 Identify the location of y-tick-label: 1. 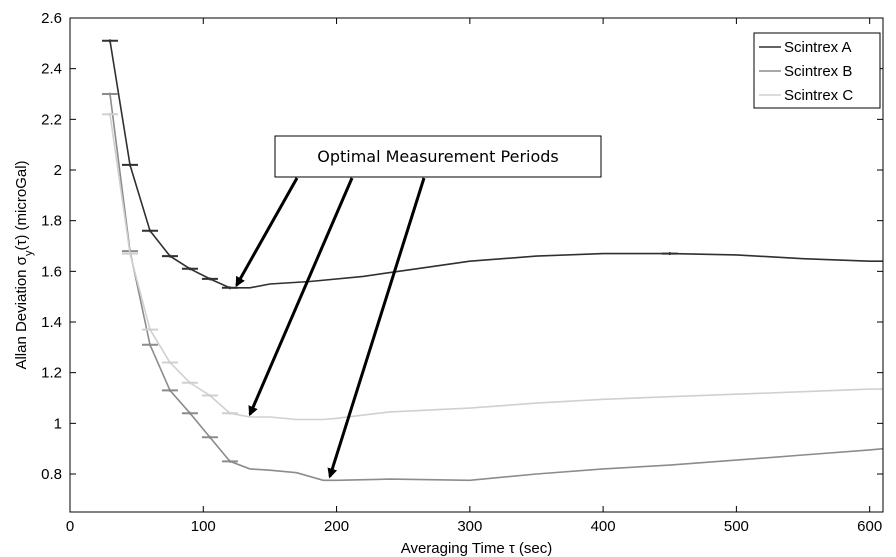
(58, 423).